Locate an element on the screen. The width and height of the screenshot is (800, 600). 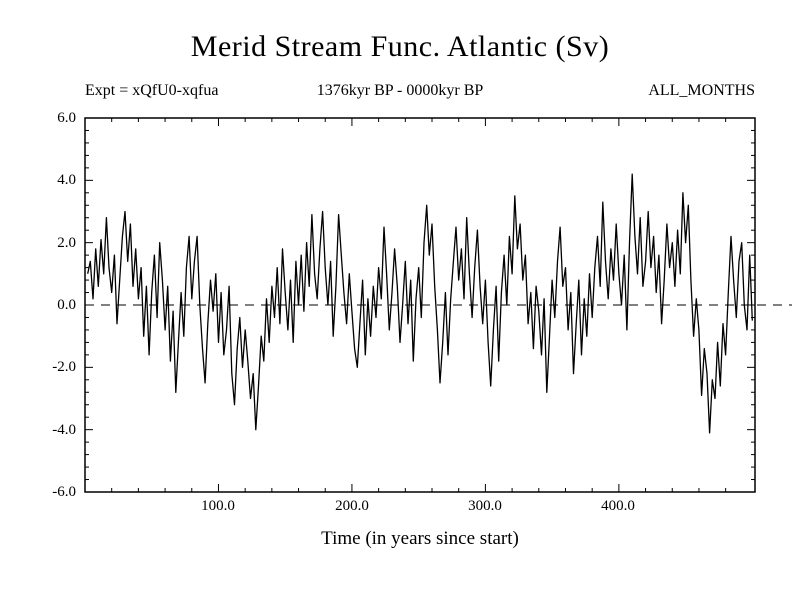
x-axis-title: Time (in years since start) is located at coordinates (420, 538).